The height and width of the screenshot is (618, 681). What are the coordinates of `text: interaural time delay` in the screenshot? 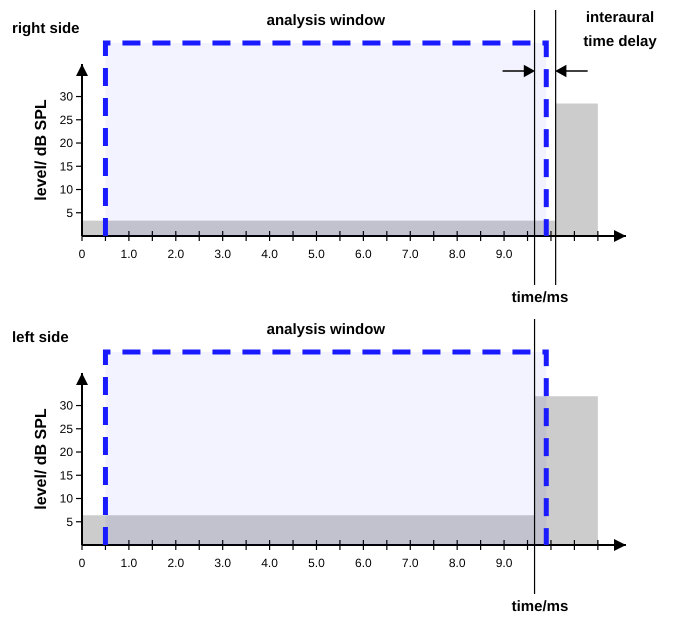 It's located at (620, 29).